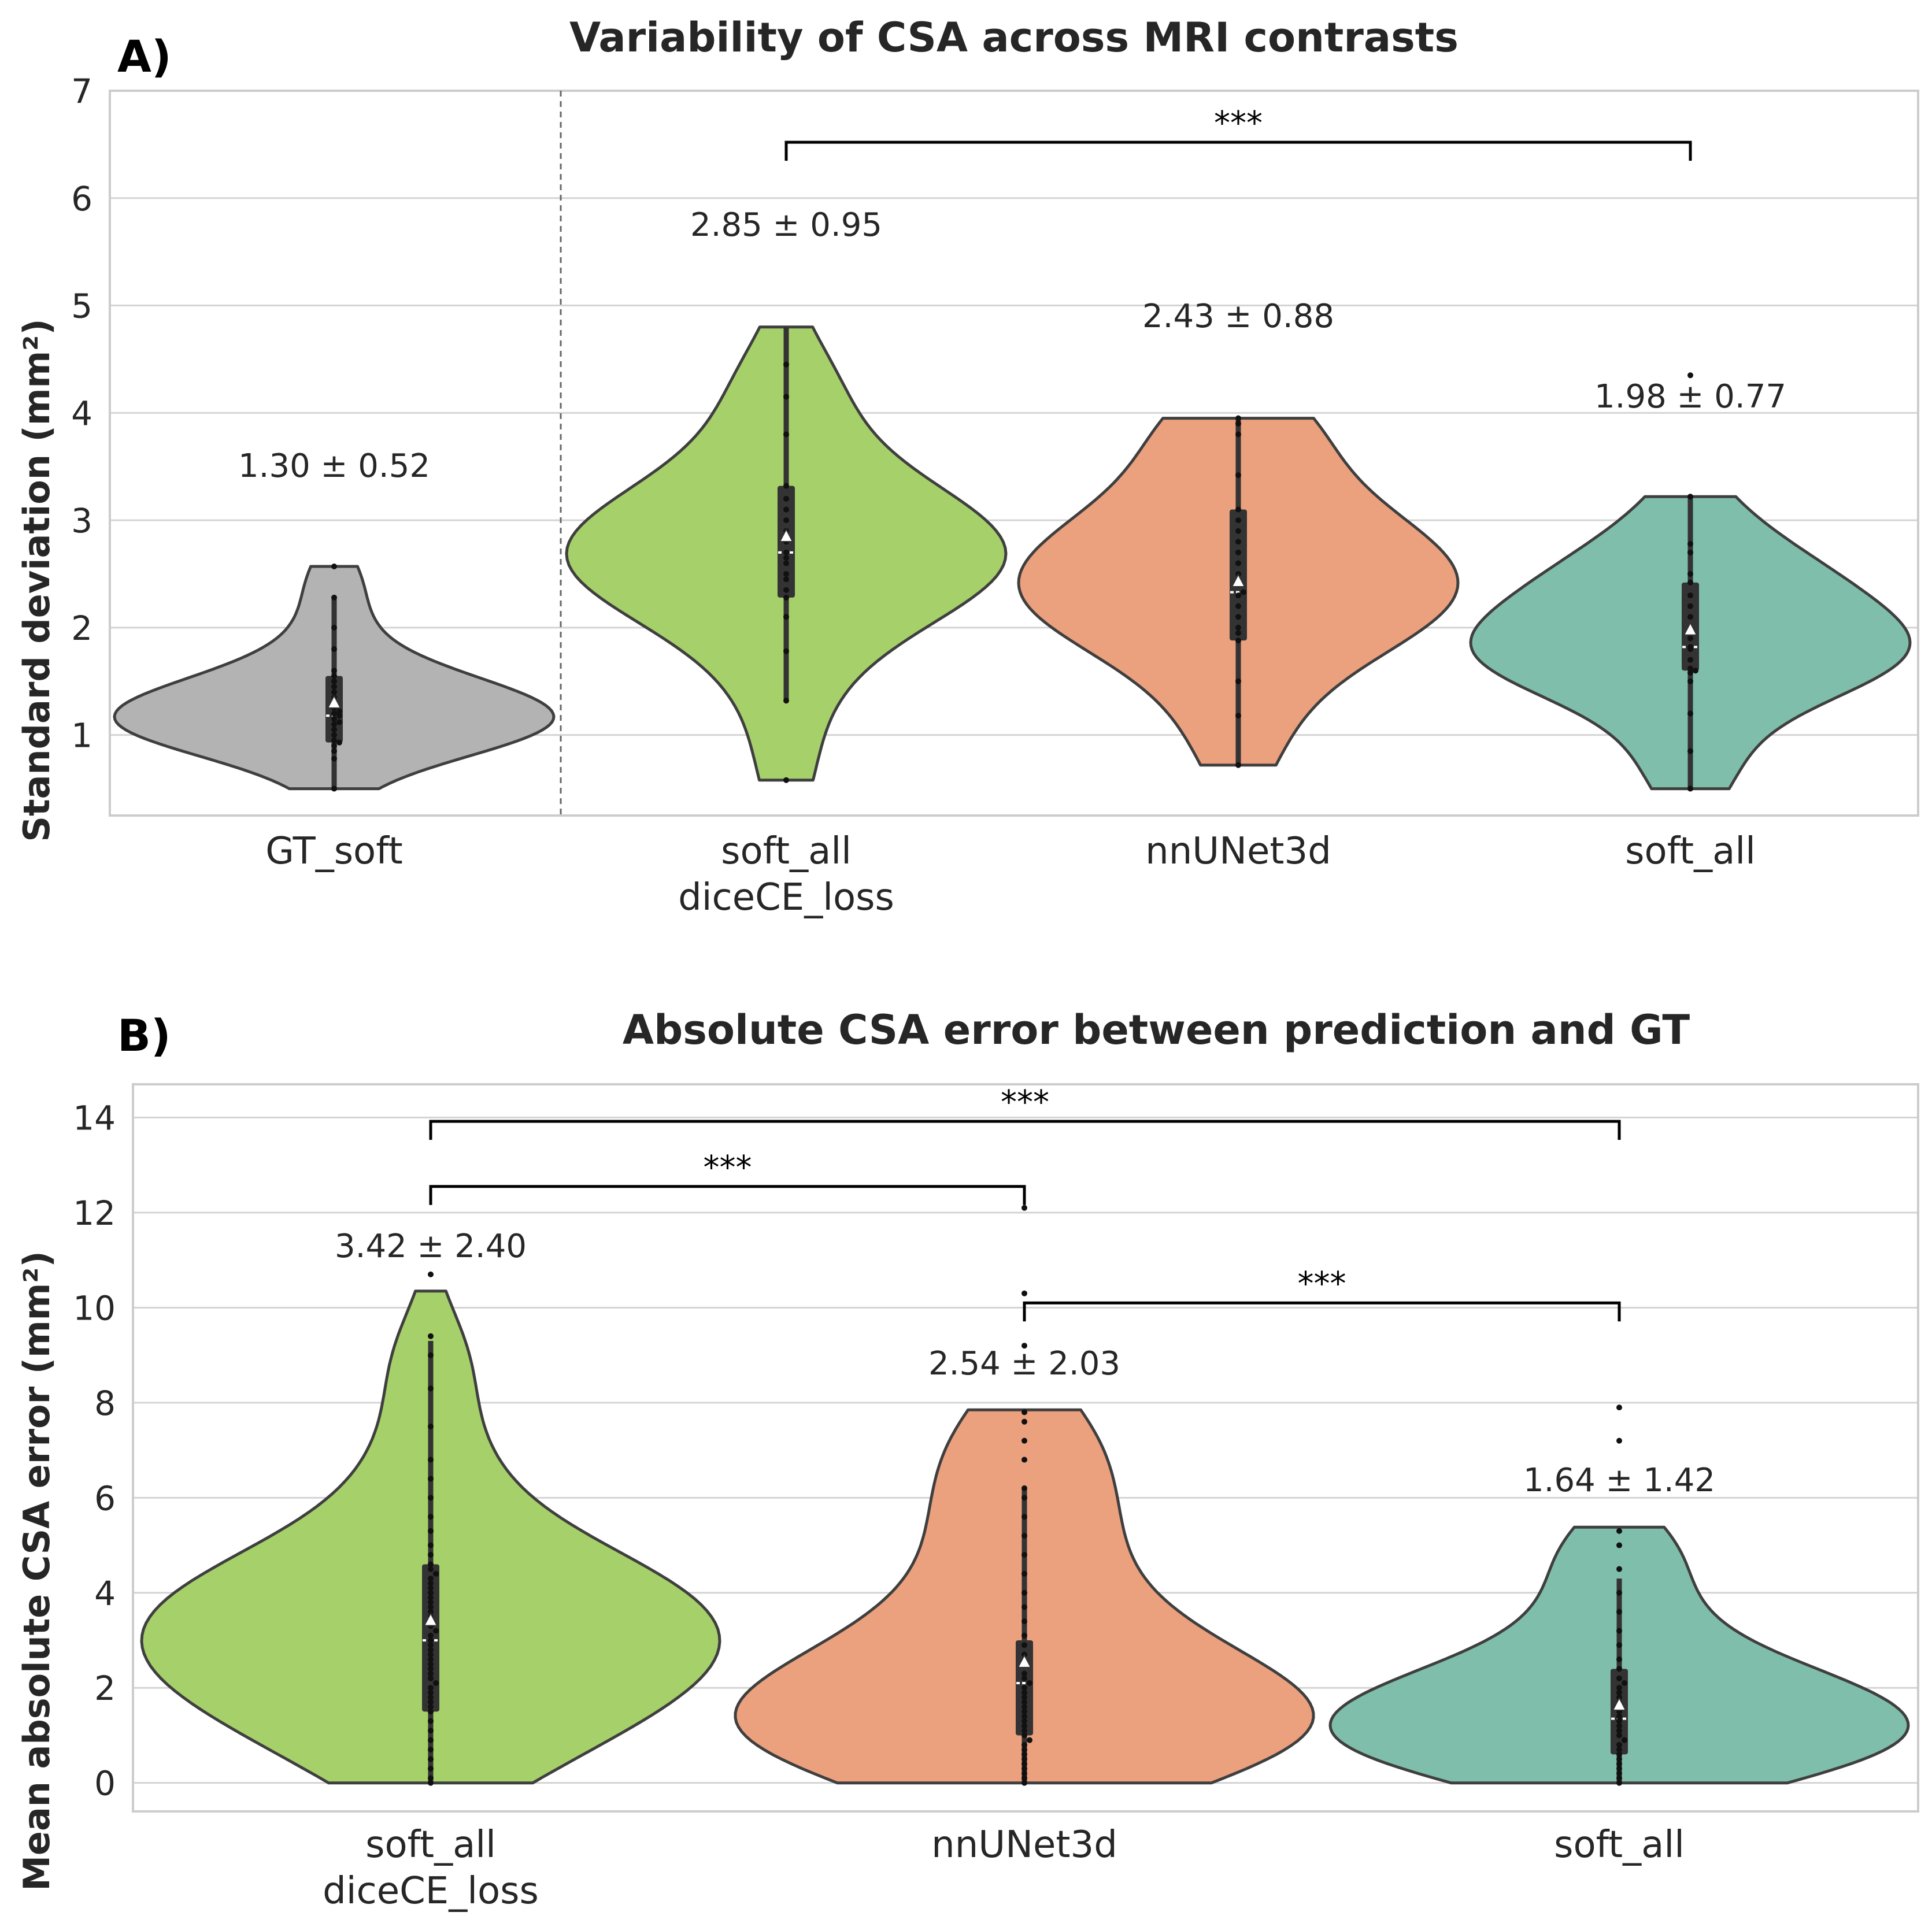  I want to click on significance-label-2: ***, so click(1322, 1284).